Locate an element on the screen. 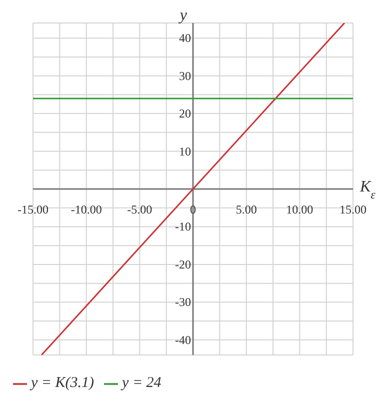 The image size is (384, 408). x-tick-label: -15.00 is located at coordinates (33, 209).